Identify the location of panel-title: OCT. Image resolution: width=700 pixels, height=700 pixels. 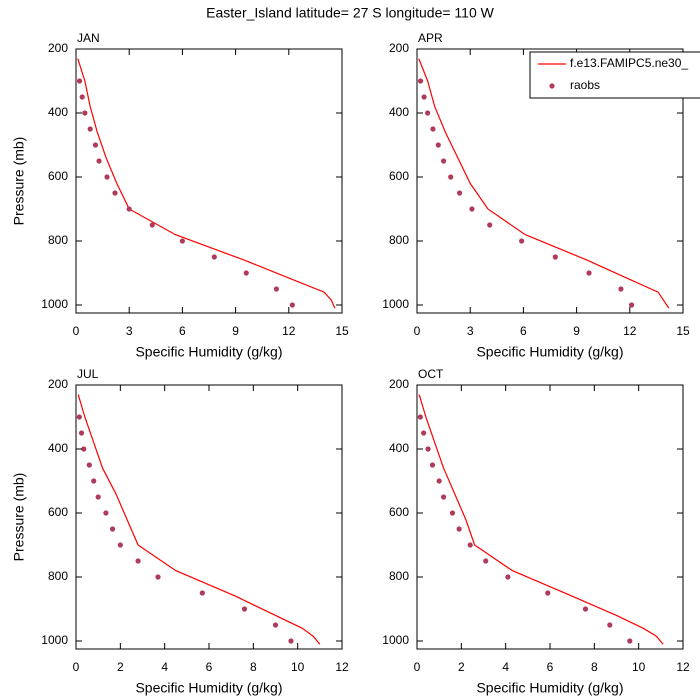
(431, 374).